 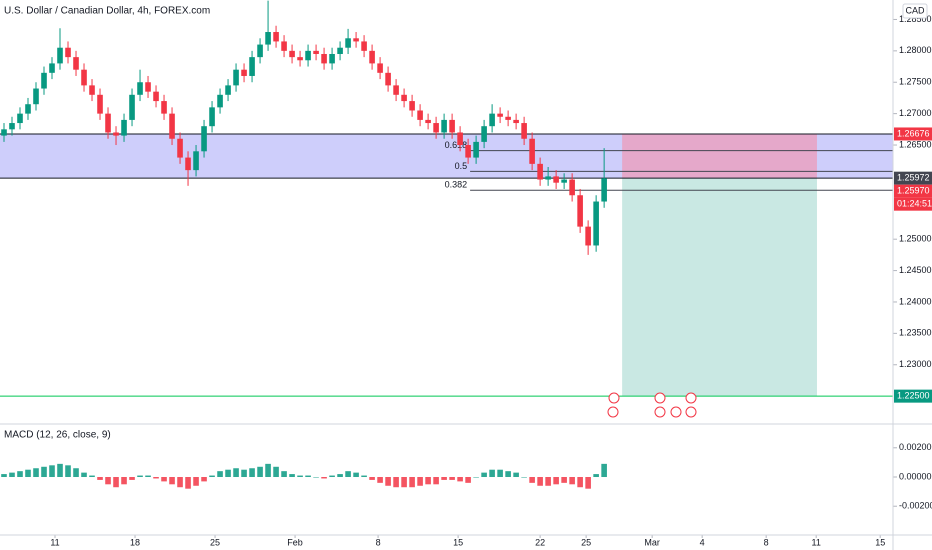 I want to click on countdown: 01:24:51, so click(x=914, y=204).